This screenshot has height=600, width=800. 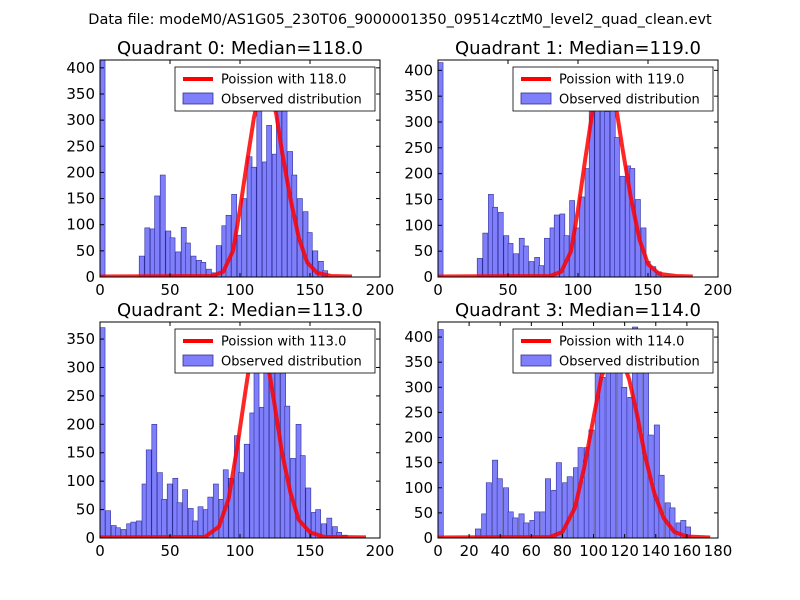 I want to click on legend: Poission with 114.0 Observed distribution, so click(x=613, y=351).